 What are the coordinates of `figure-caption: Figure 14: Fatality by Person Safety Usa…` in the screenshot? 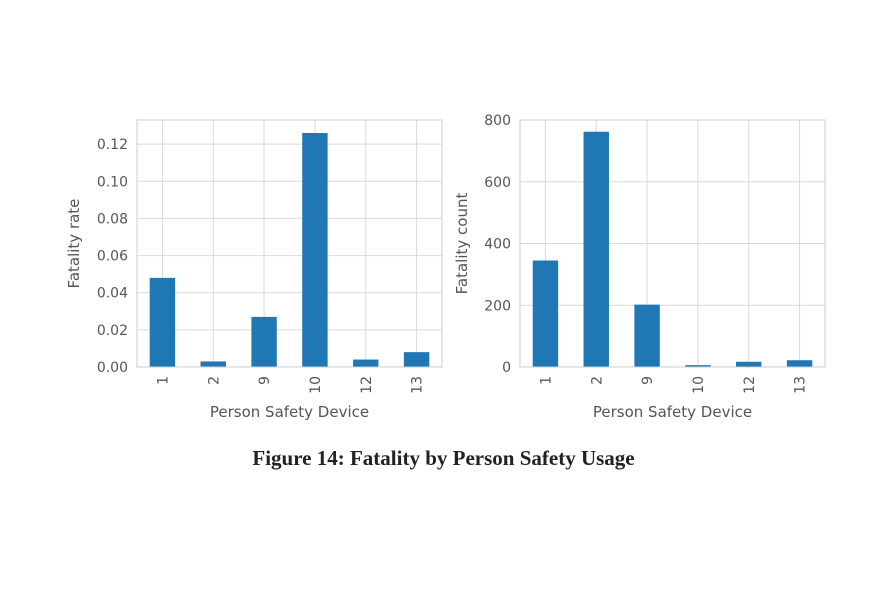 It's located at (443, 458).